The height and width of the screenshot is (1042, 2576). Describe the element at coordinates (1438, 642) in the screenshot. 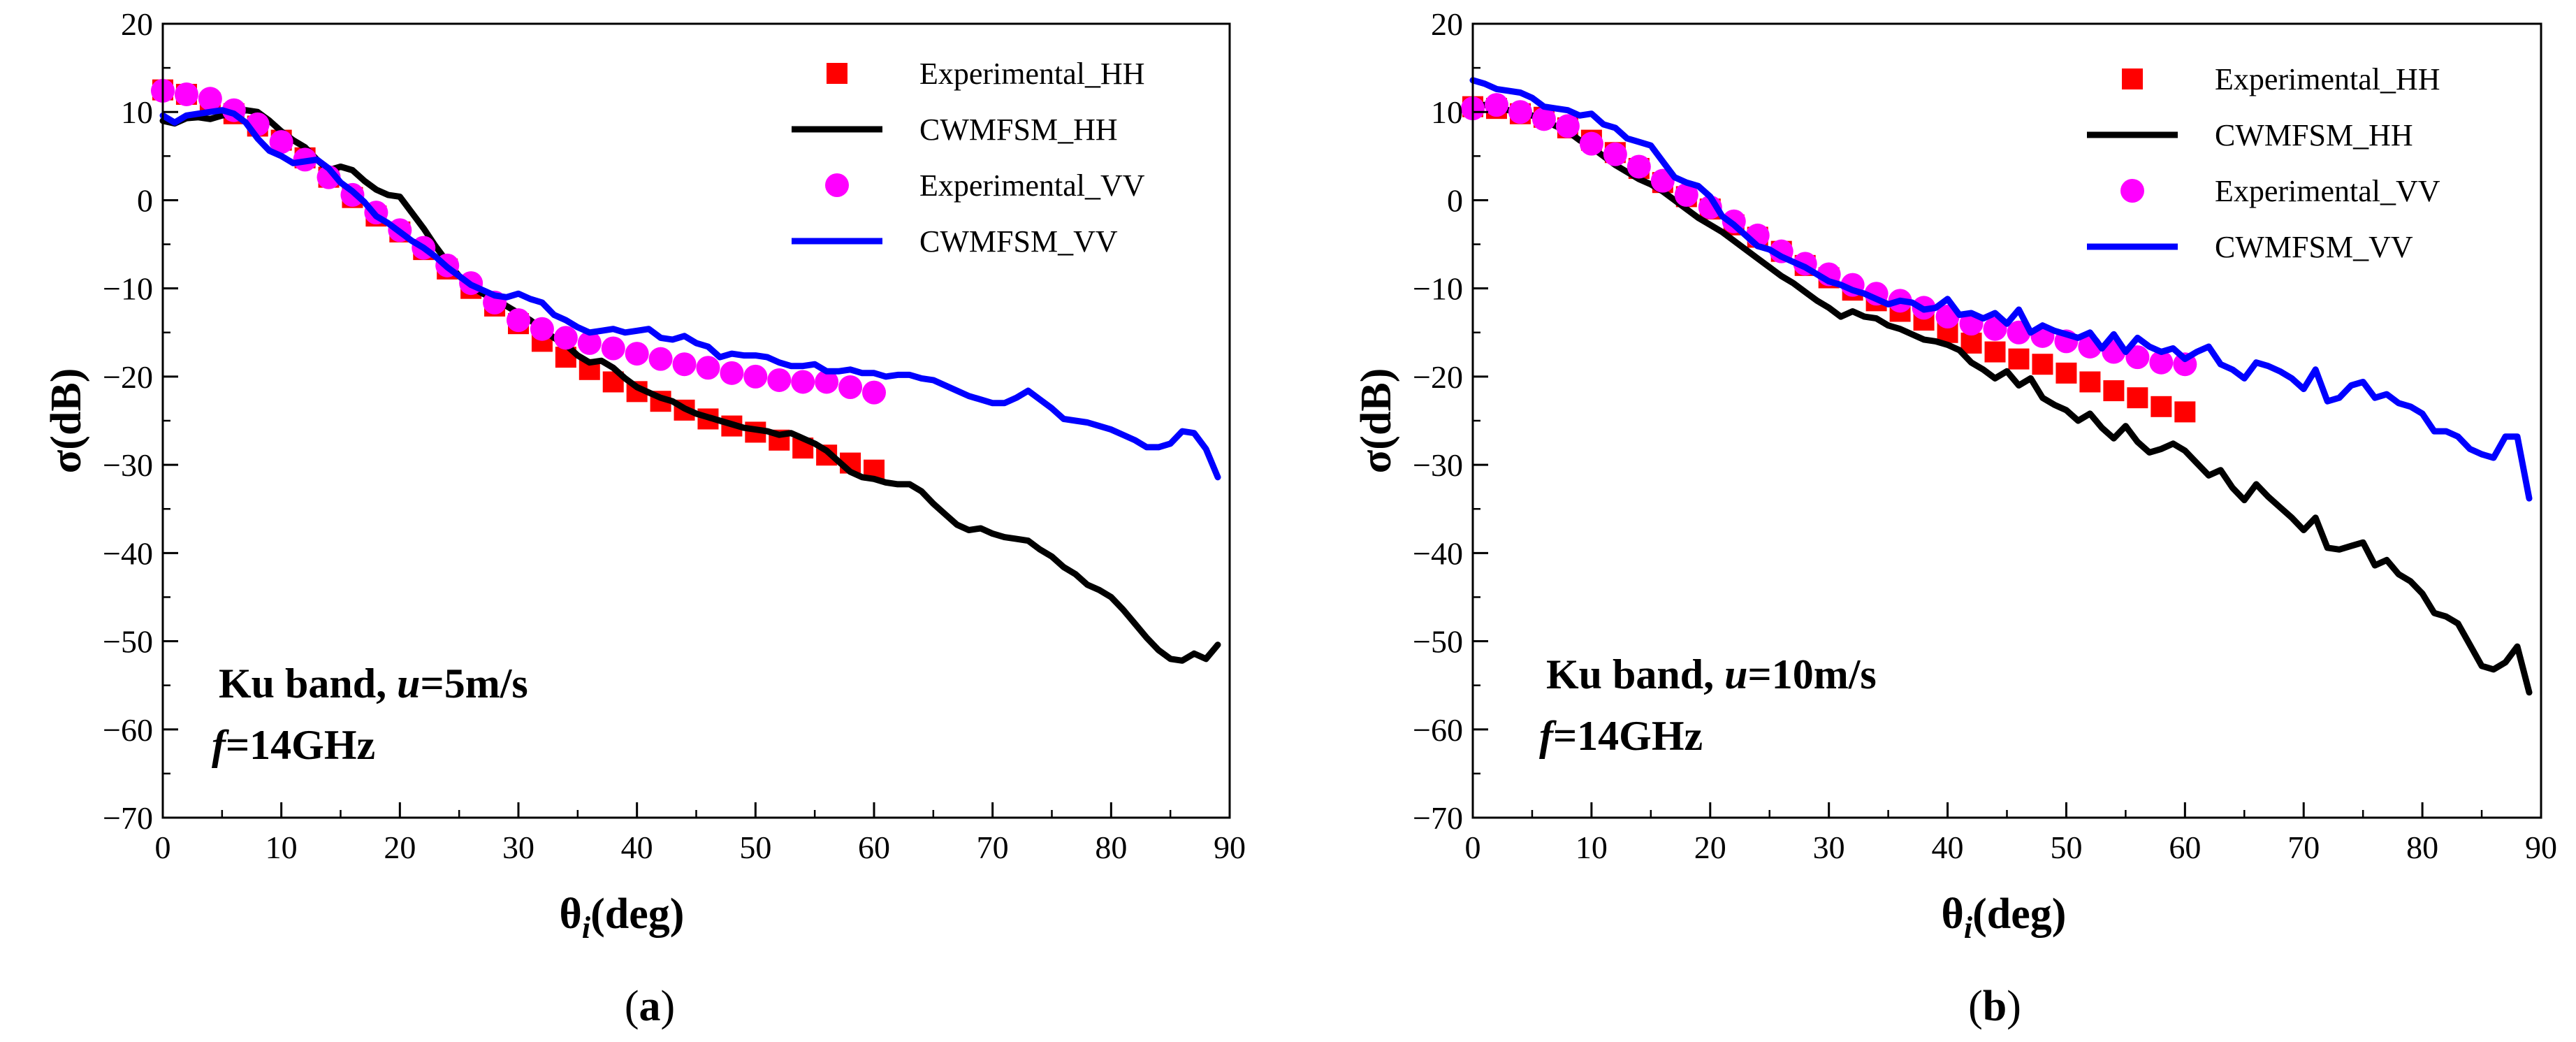

I see `y-tick-label: −50` at that location.